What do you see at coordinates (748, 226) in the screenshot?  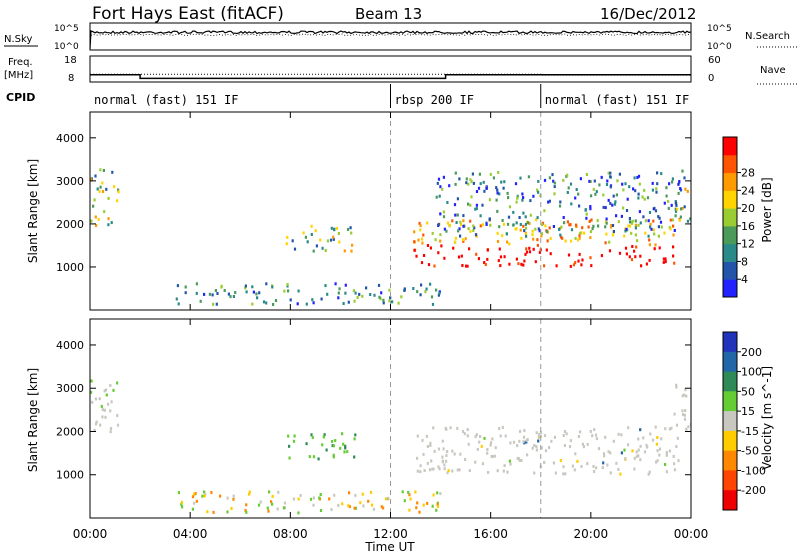 I see `colorbar-tick-label: 16` at bounding box center [748, 226].